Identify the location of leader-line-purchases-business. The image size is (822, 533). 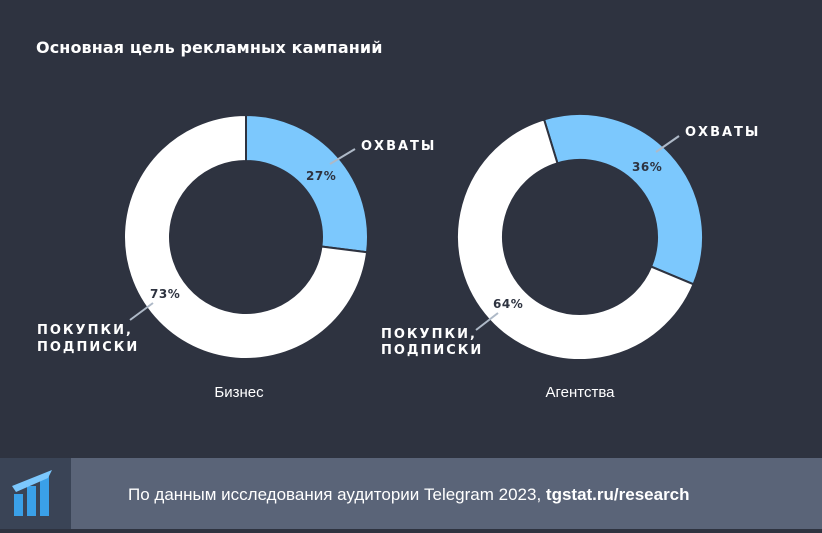
(141, 311).